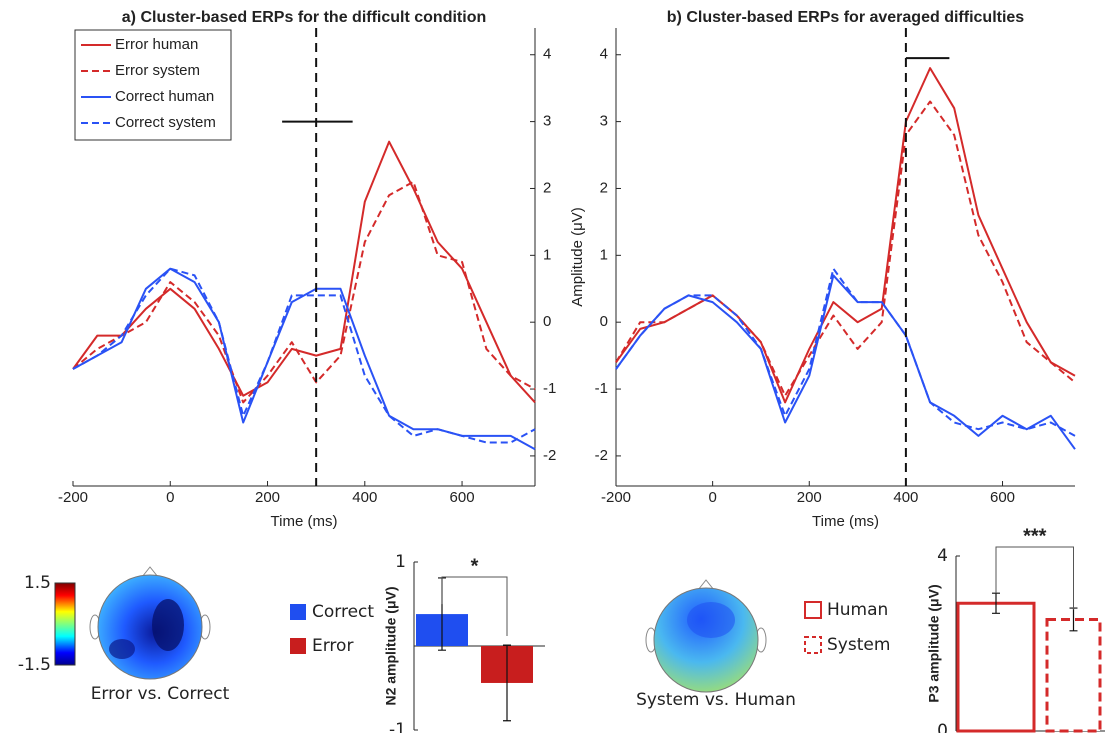 This screenshot has width=1109, height=733. I want to click on y-axis-label: P3 amplitude (μV), so click(934, 643).